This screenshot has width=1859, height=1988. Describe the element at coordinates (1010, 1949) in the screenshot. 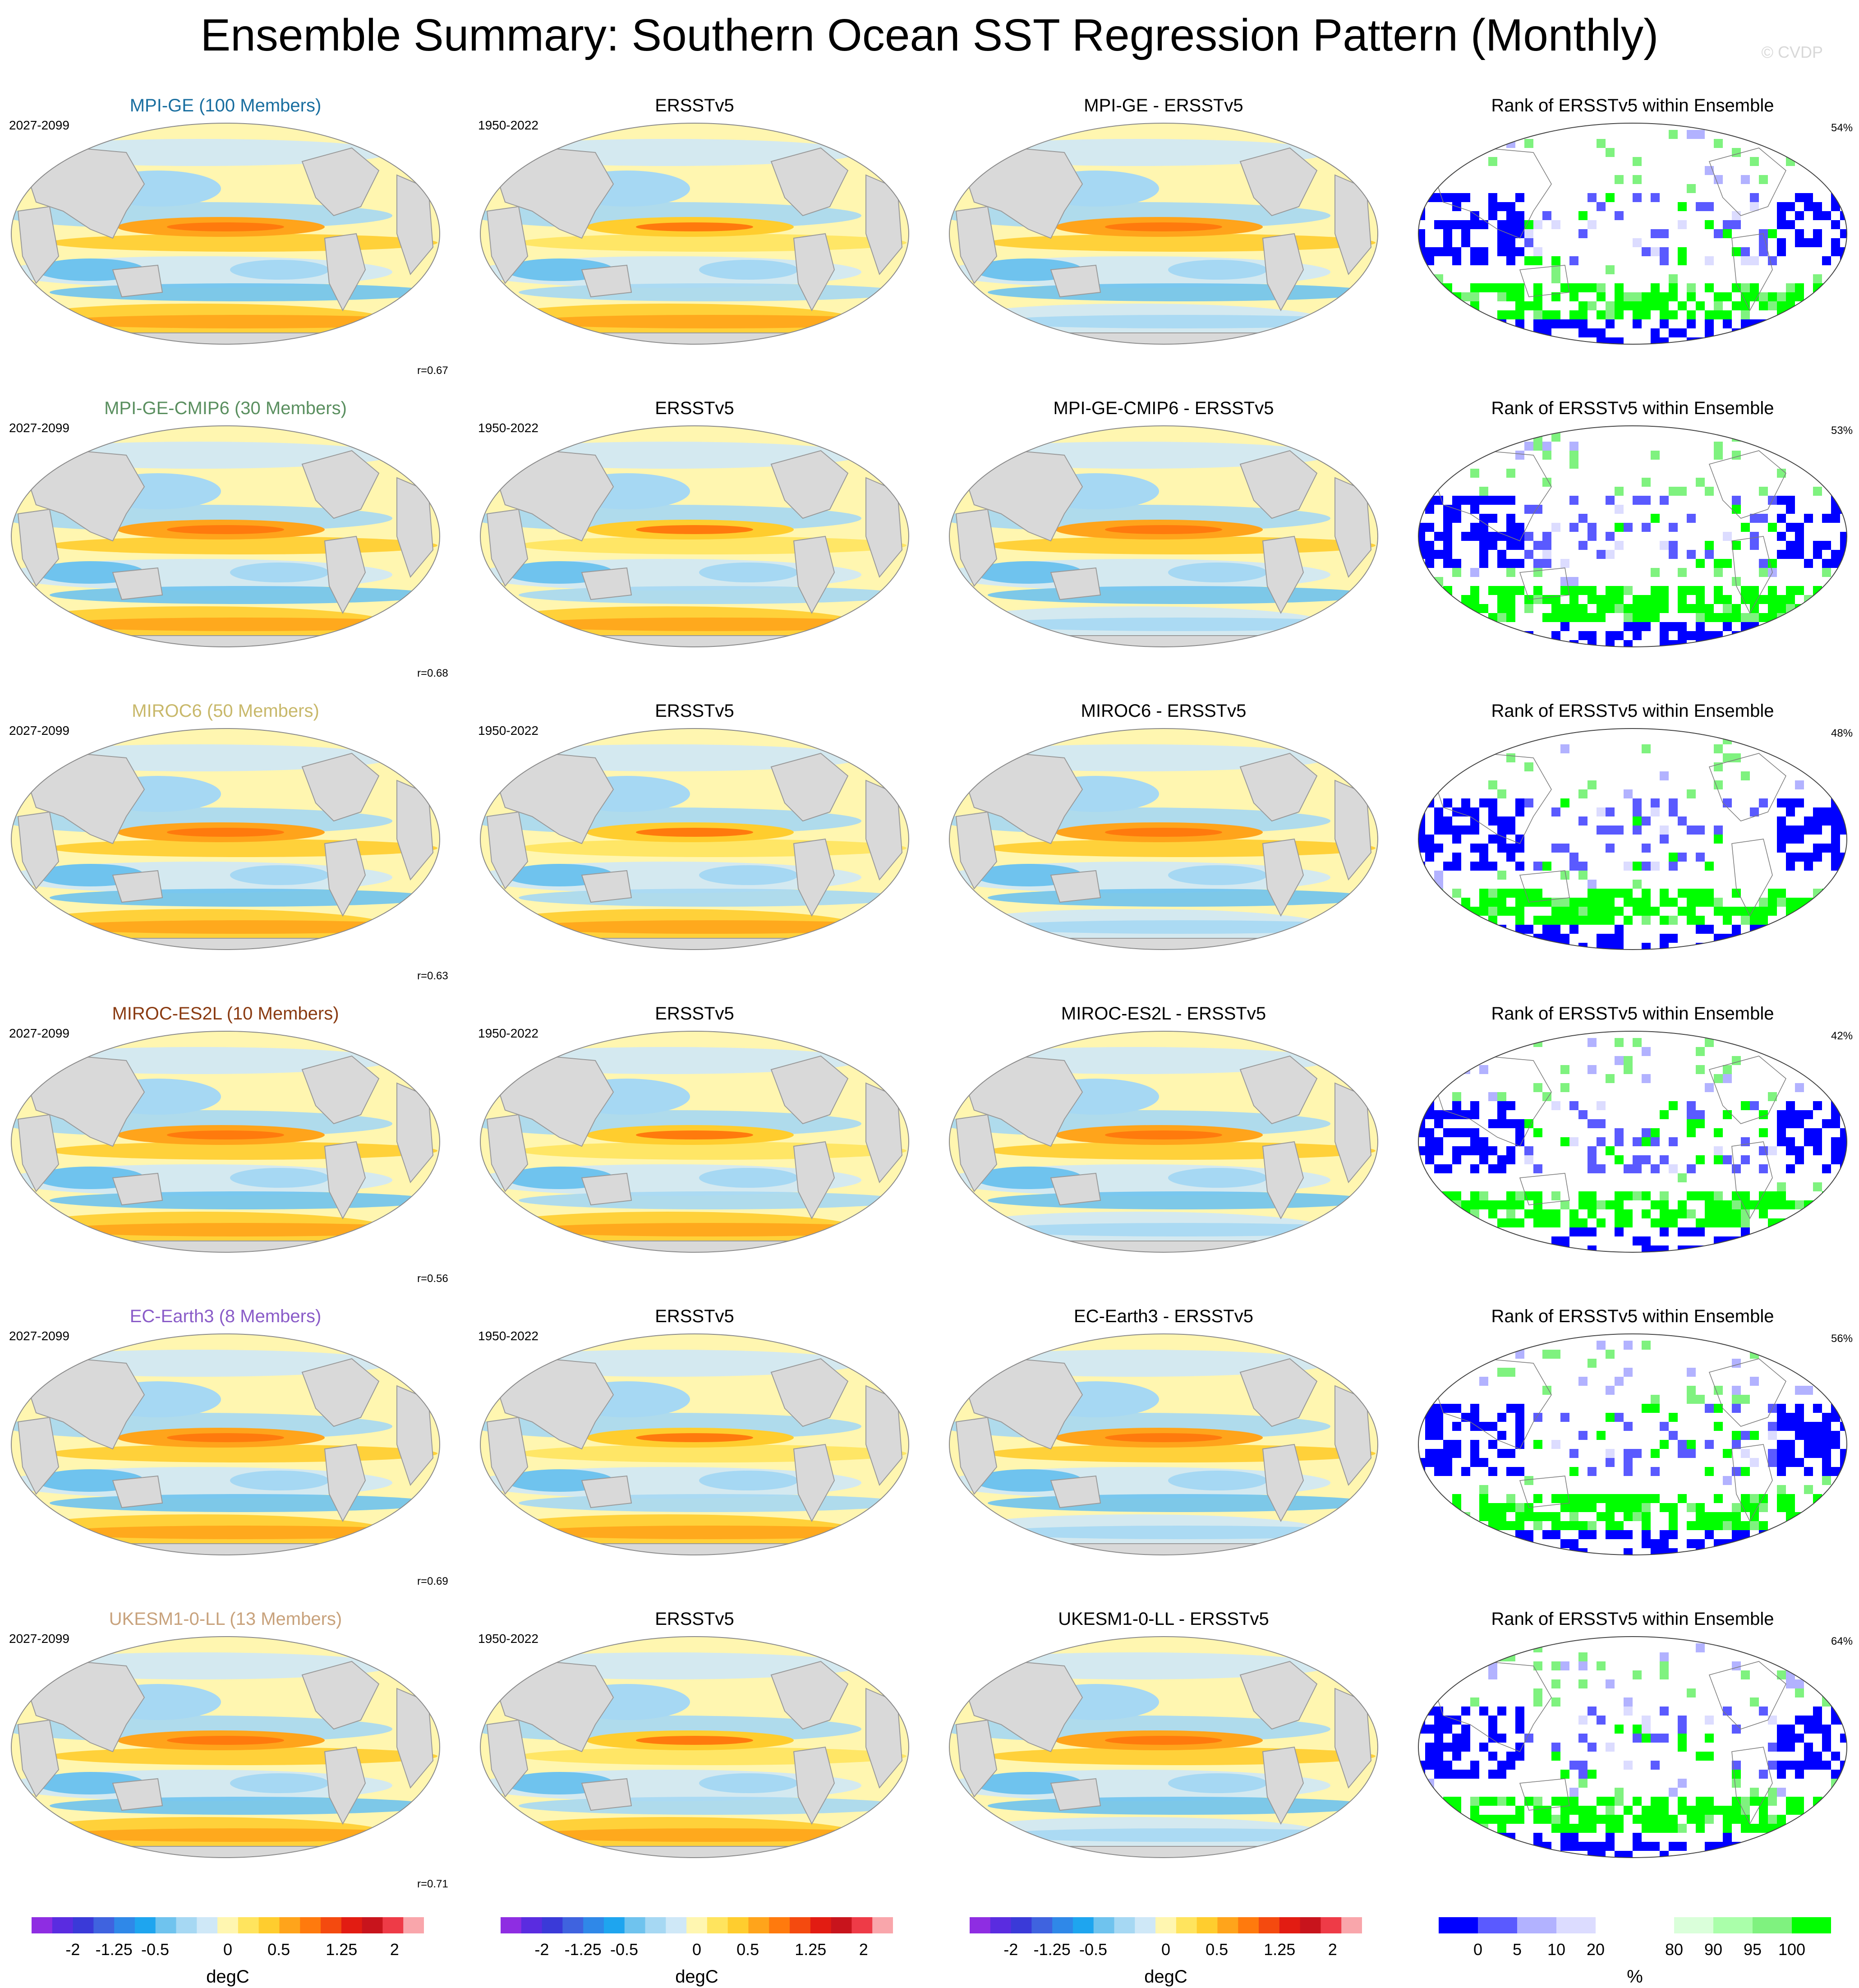

I see `colorbar-tick-label: -2` at that location.